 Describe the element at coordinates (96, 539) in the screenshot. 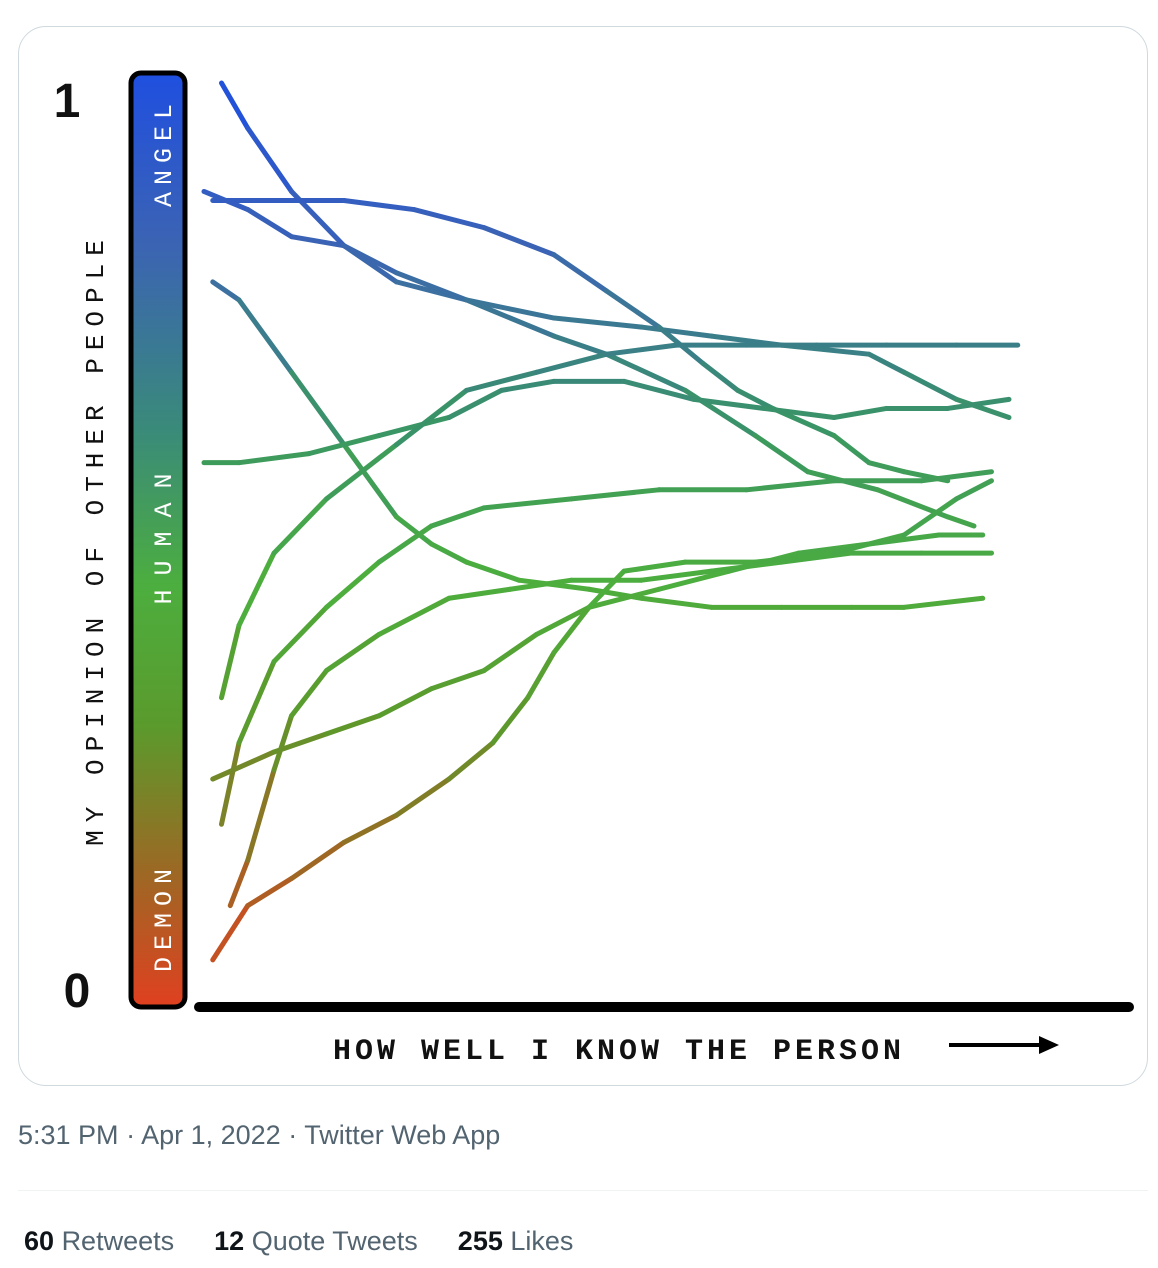

I see `y-axis-label: MY OPINION OF OTHER PEOPLE` at that location.